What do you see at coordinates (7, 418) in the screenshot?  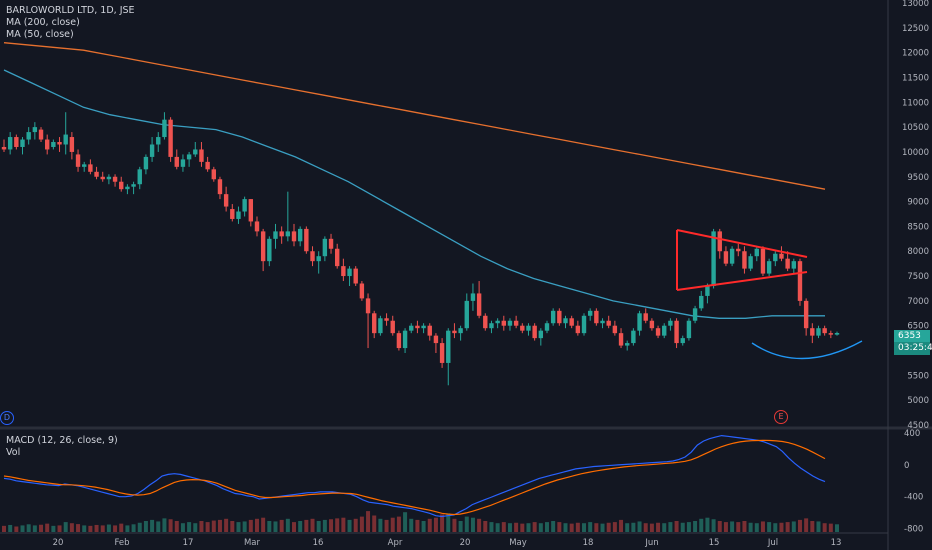 I see `dividend-marker-icon: D` at bounding box center [7, 418].